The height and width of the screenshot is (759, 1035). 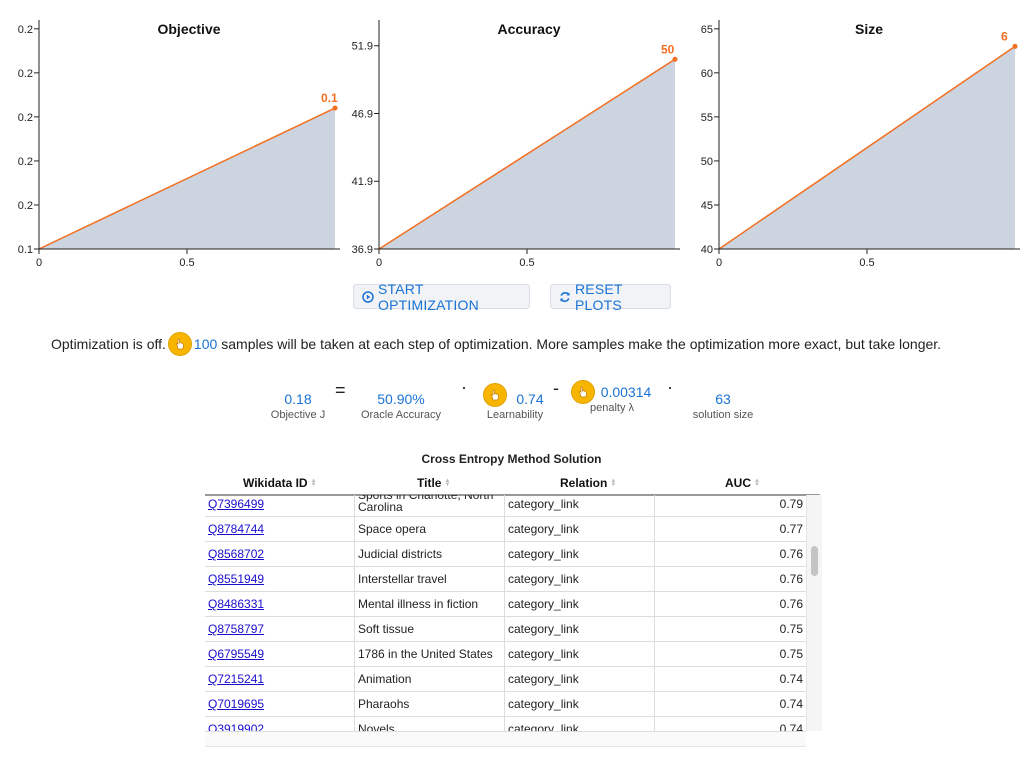 I want to click on title-cell: Judicial districts, so click(x=430, y=554).